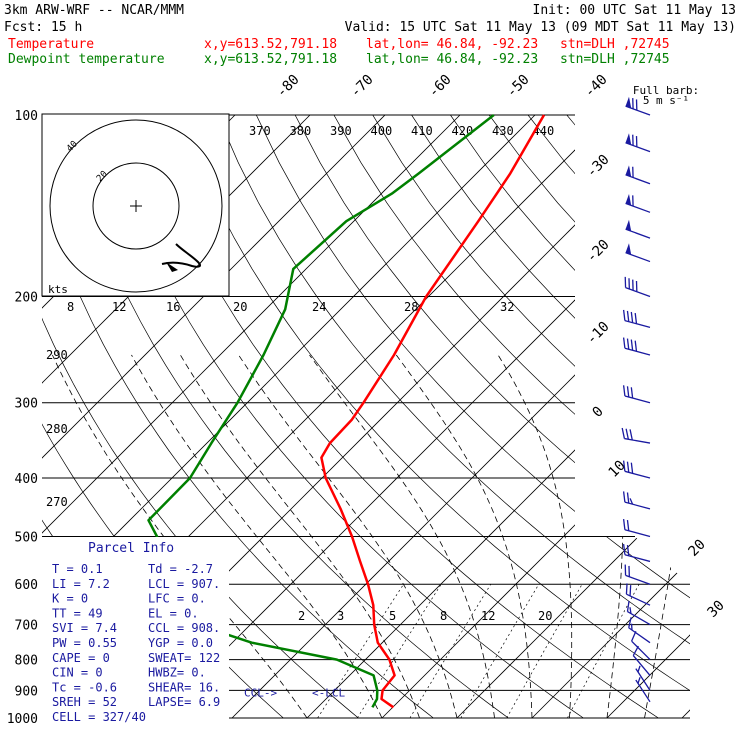  I want to click on isotherm-label: -20, so click(598, 251).